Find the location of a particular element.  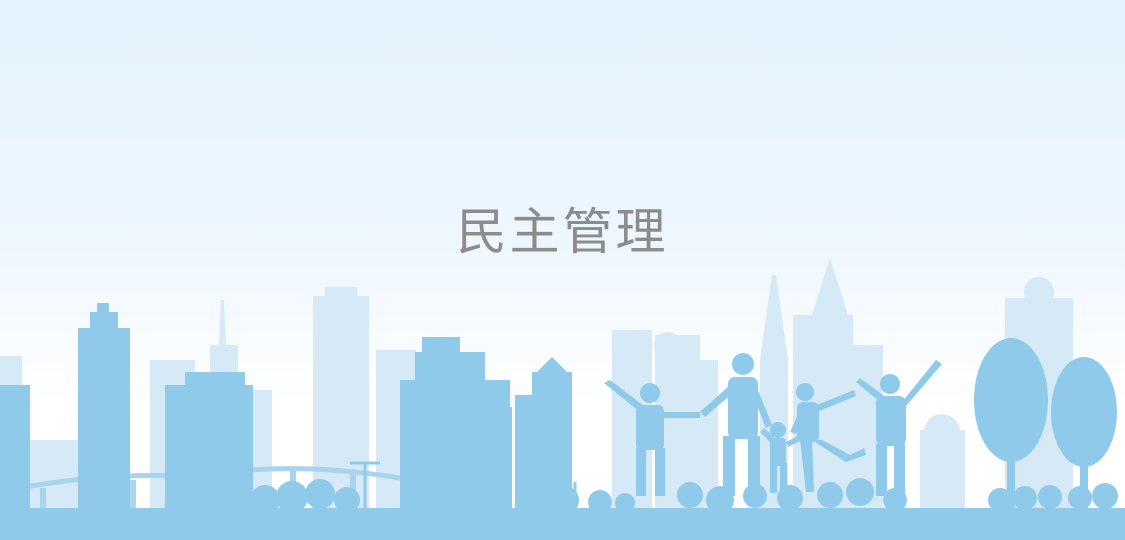

tree-illustration is located at coordinates (1045, 424).